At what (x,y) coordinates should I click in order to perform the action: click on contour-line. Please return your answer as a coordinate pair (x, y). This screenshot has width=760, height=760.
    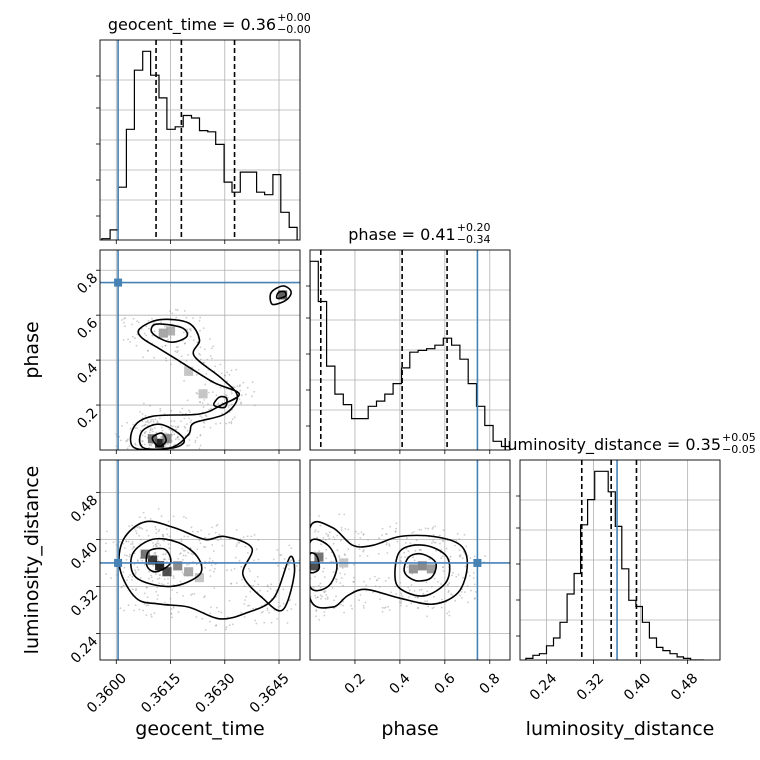
    Looking at the image, I should click on (162, 436).